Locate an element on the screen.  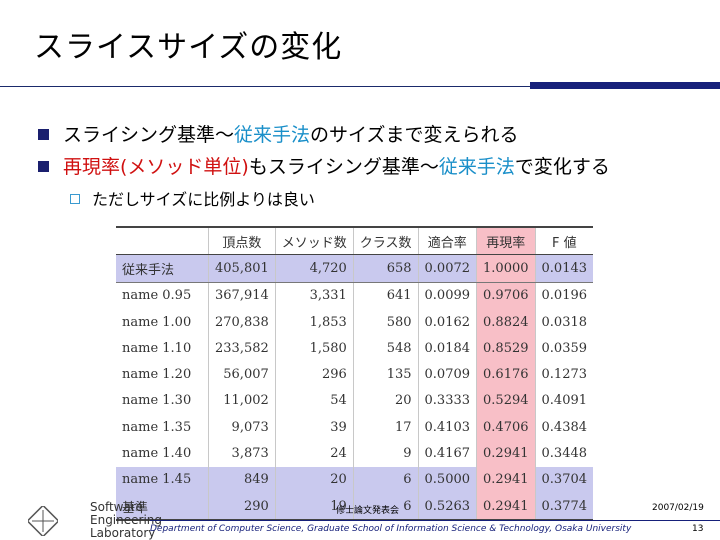
table-cell: 0.3333 is located at coordinates (447, 401).